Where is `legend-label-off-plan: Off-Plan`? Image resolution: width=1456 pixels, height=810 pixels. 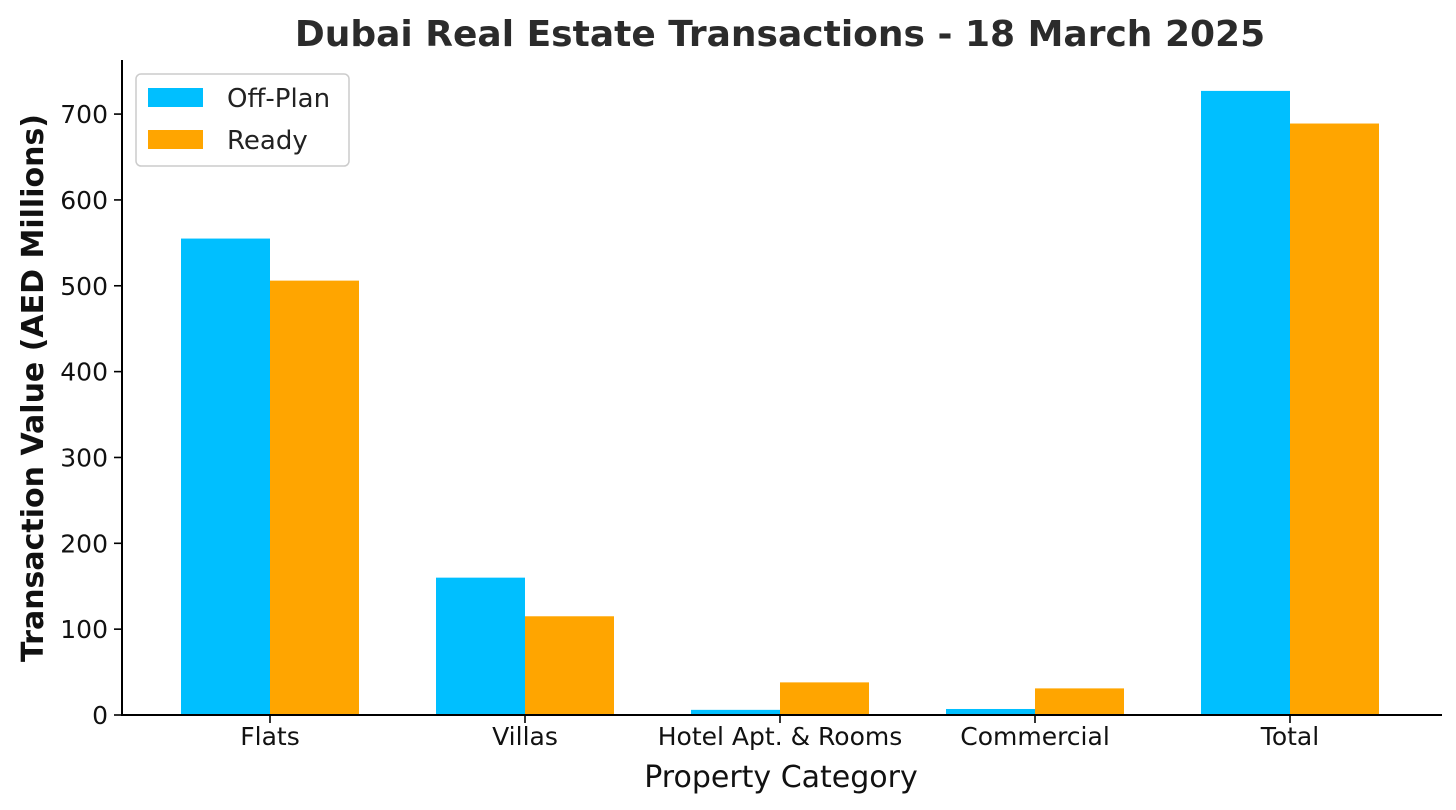 legend-label-off-plan: Off-Plan is located at coordinates (278, 99).